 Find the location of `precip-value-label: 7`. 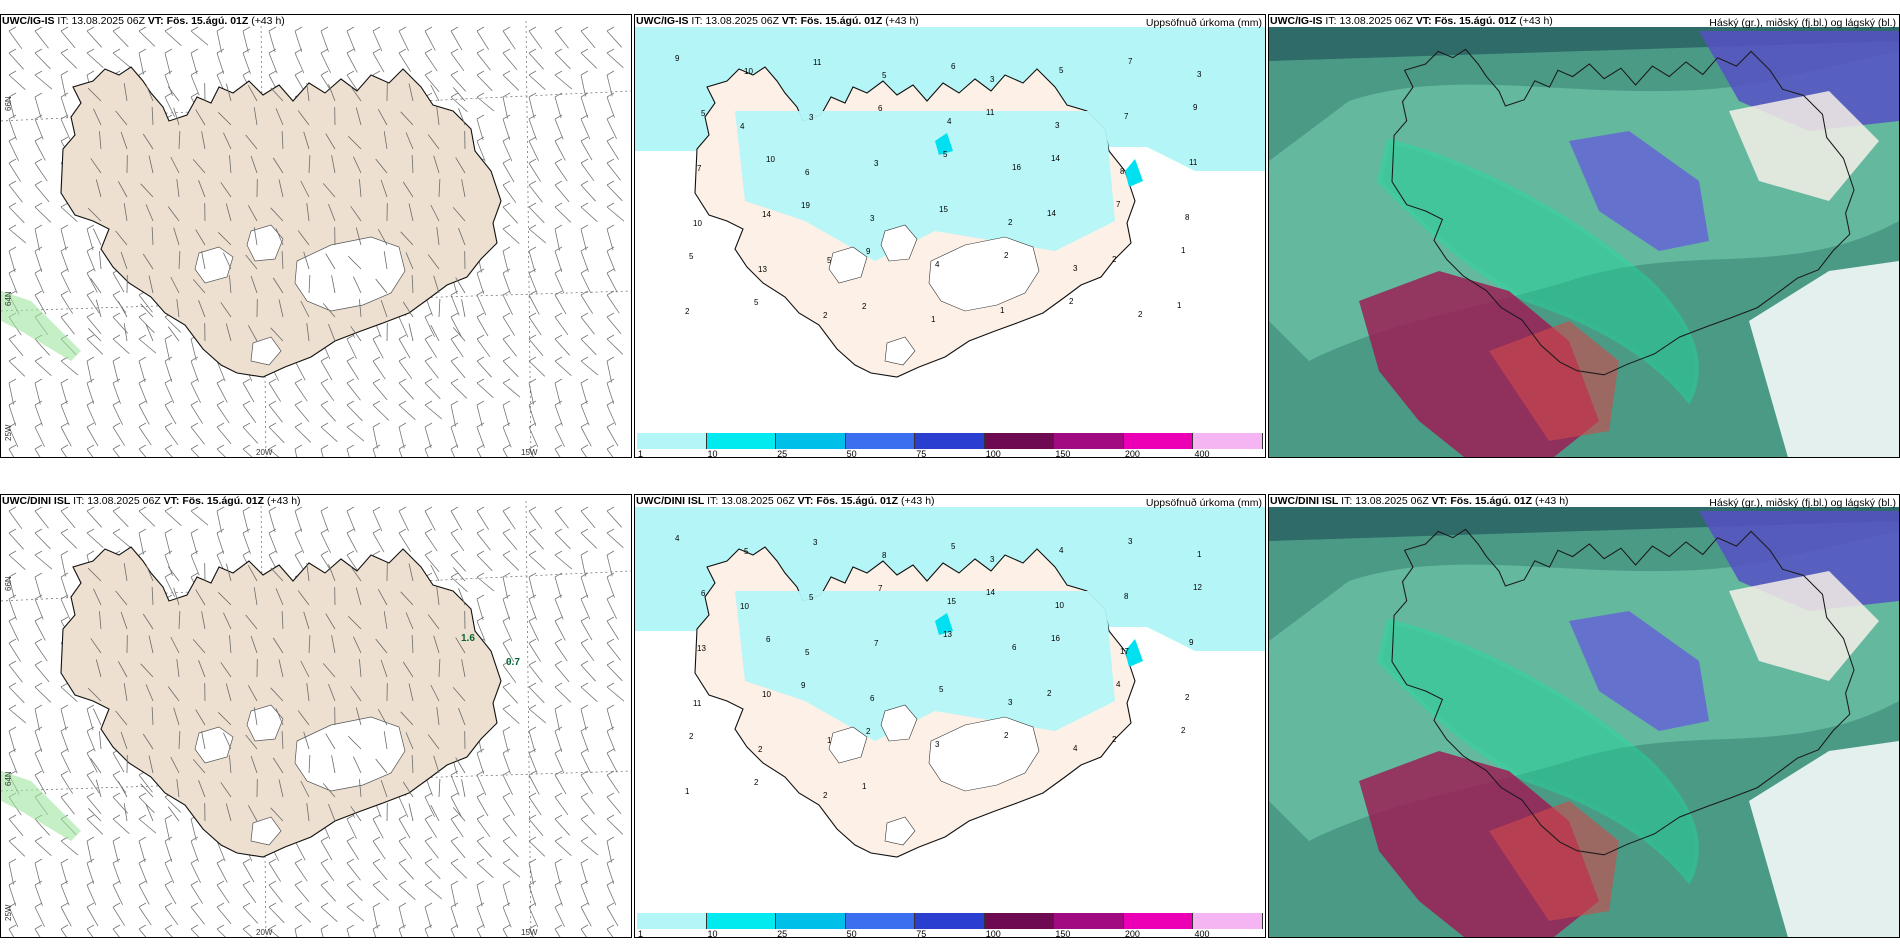

precip-value-label: 7 is located at coordinates (1118, 204).